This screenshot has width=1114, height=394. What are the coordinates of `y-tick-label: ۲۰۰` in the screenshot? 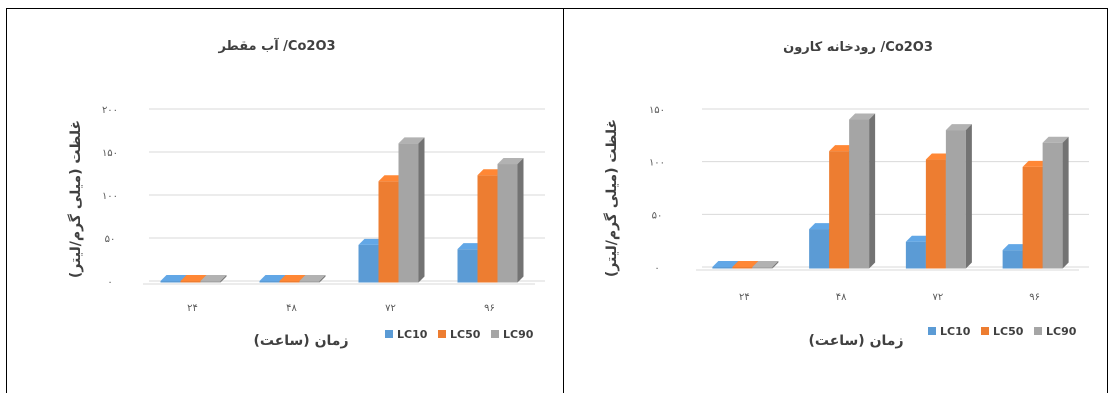 It's located at (110, 110).